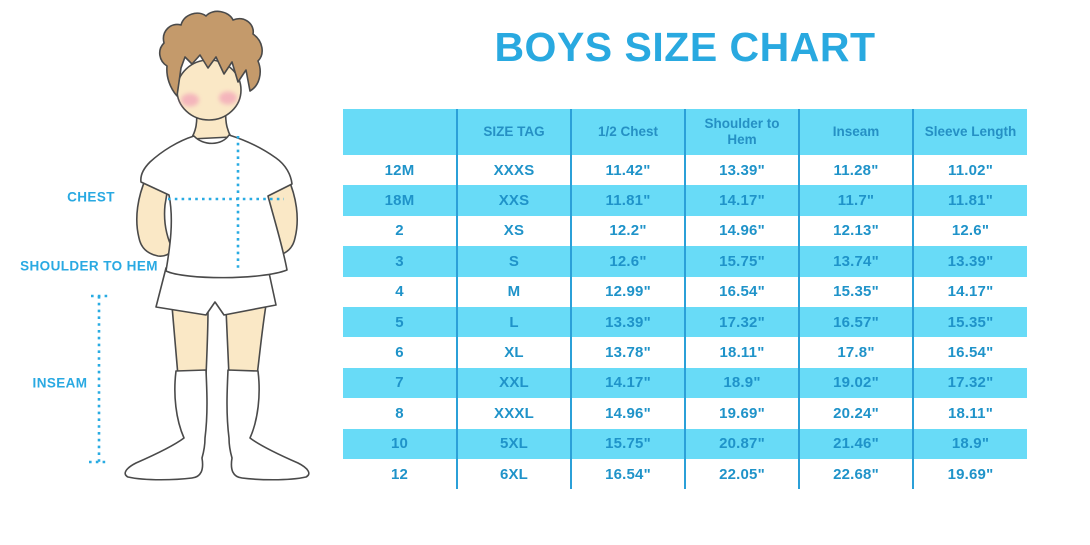  Describe the element at coordinates (855, 474) in the screenshot. I see `table-cell: 22.68"` at that location.